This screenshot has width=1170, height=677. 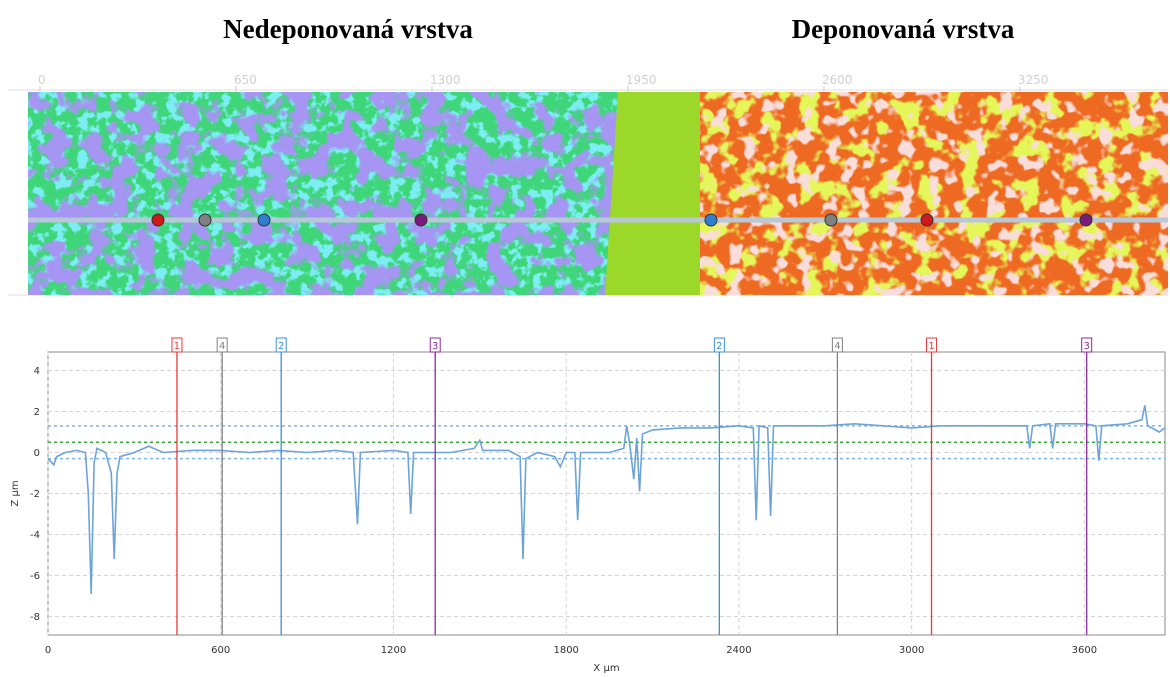 What do you see at coordinates (220, 650) in the screenshot?
I see `x-tick-label: 600` at bounding box center [220, 650].